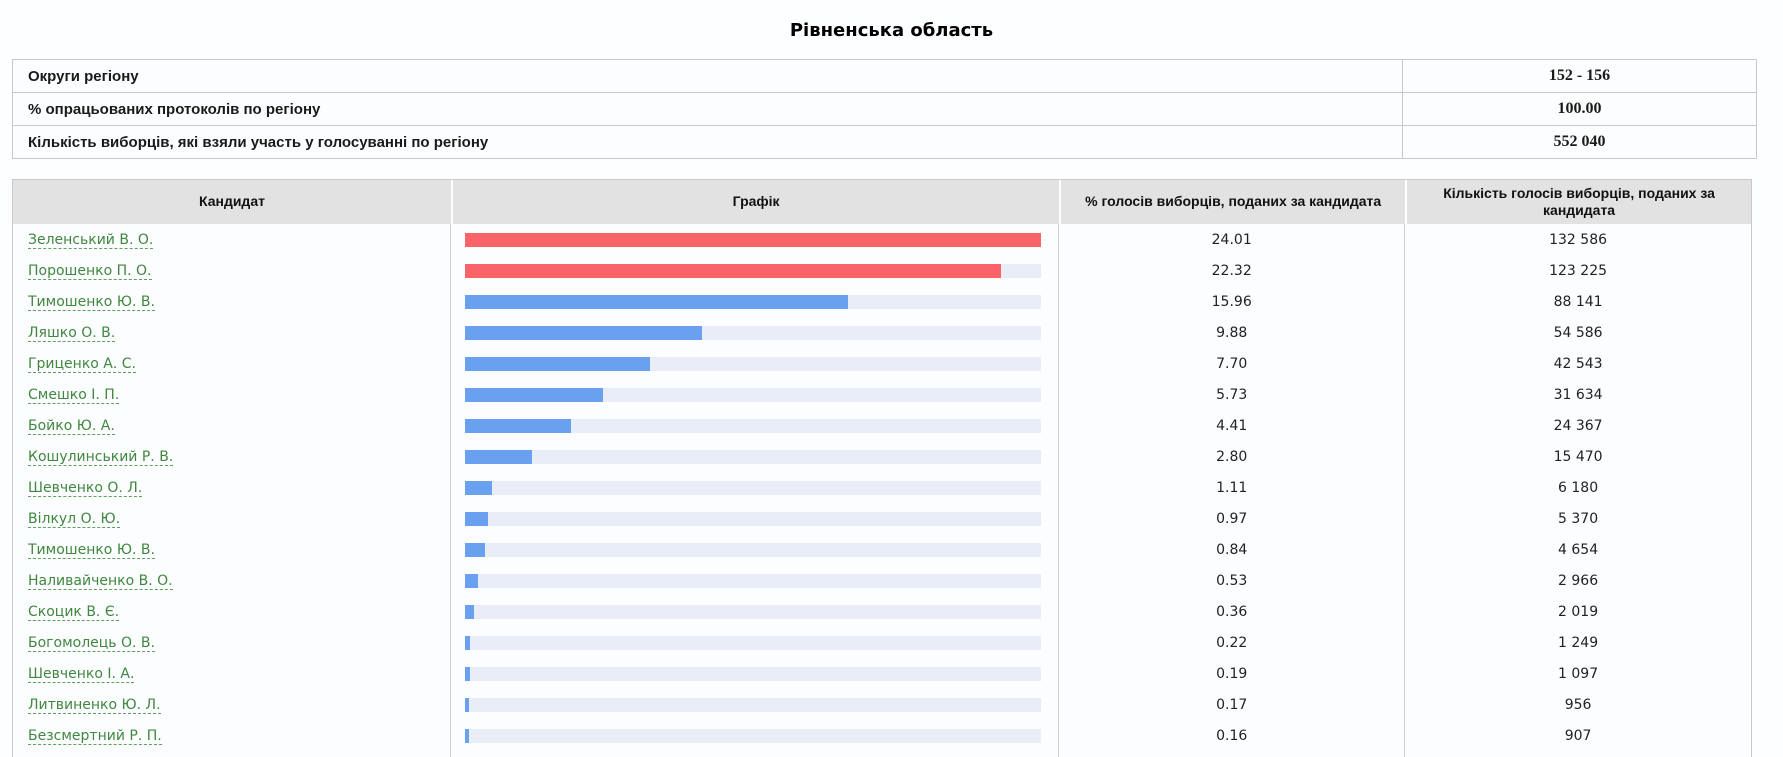 The image size is (1783, 757). Describe the element at coordinates (1232, 332) in the screenshot. I see `percent-value: 9.88` at that location.